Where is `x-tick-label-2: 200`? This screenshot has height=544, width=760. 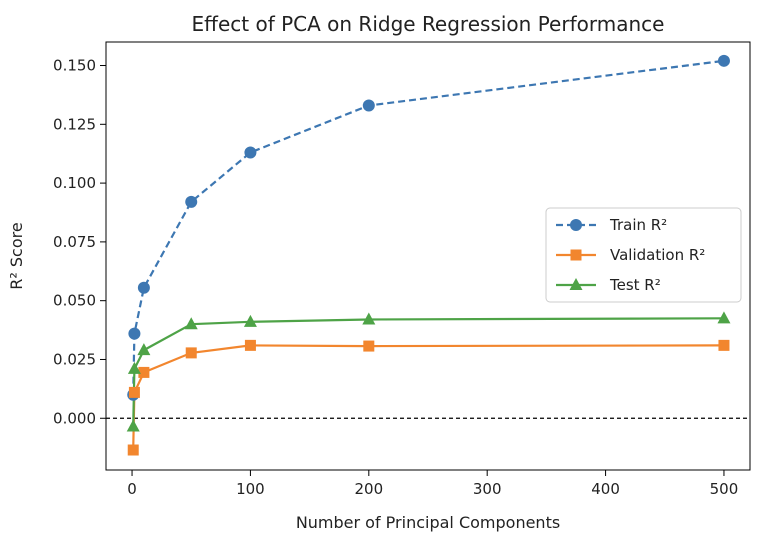 x-tick-label-2: 200 is located at coordinates (368, 489).